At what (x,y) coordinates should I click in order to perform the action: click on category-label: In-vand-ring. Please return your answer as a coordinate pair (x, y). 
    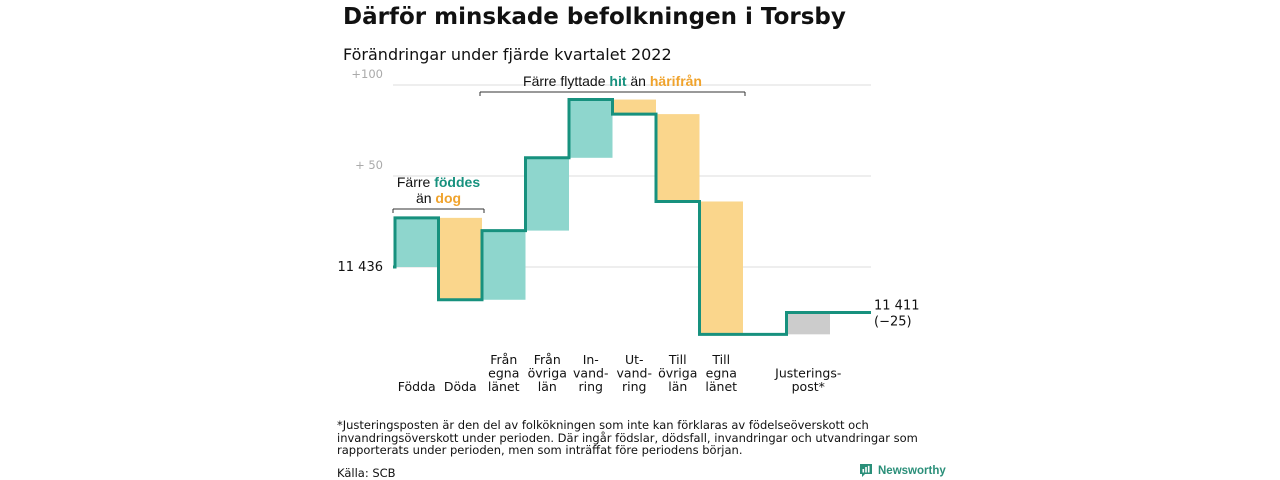
    Looking at the image, I should click on (590, 373).